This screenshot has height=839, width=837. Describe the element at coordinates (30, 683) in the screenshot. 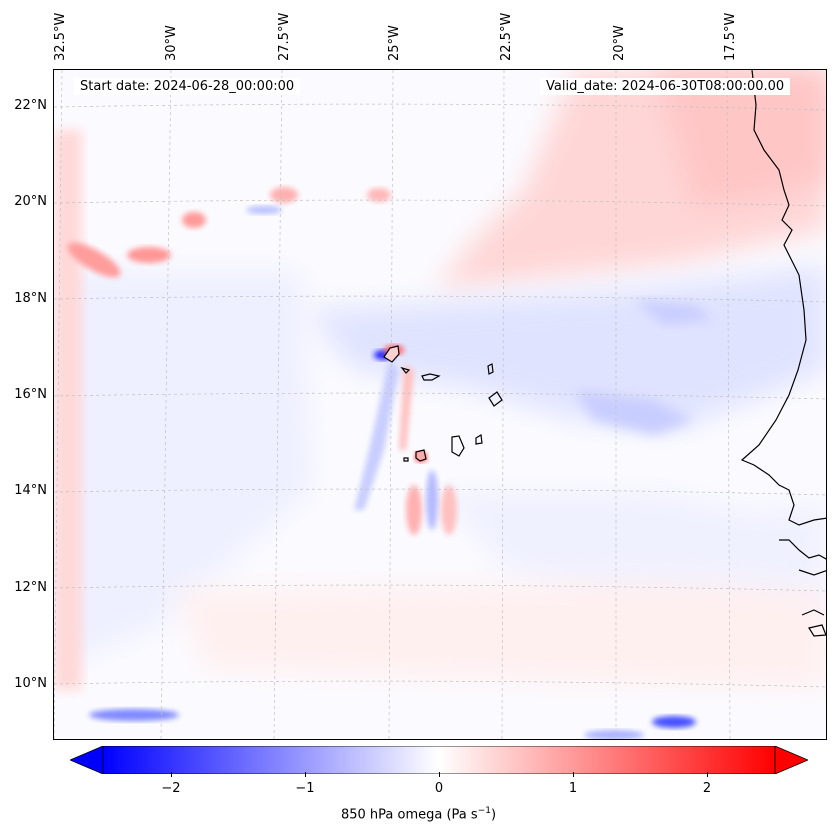

I see `lat-label: 10°N` at that location.